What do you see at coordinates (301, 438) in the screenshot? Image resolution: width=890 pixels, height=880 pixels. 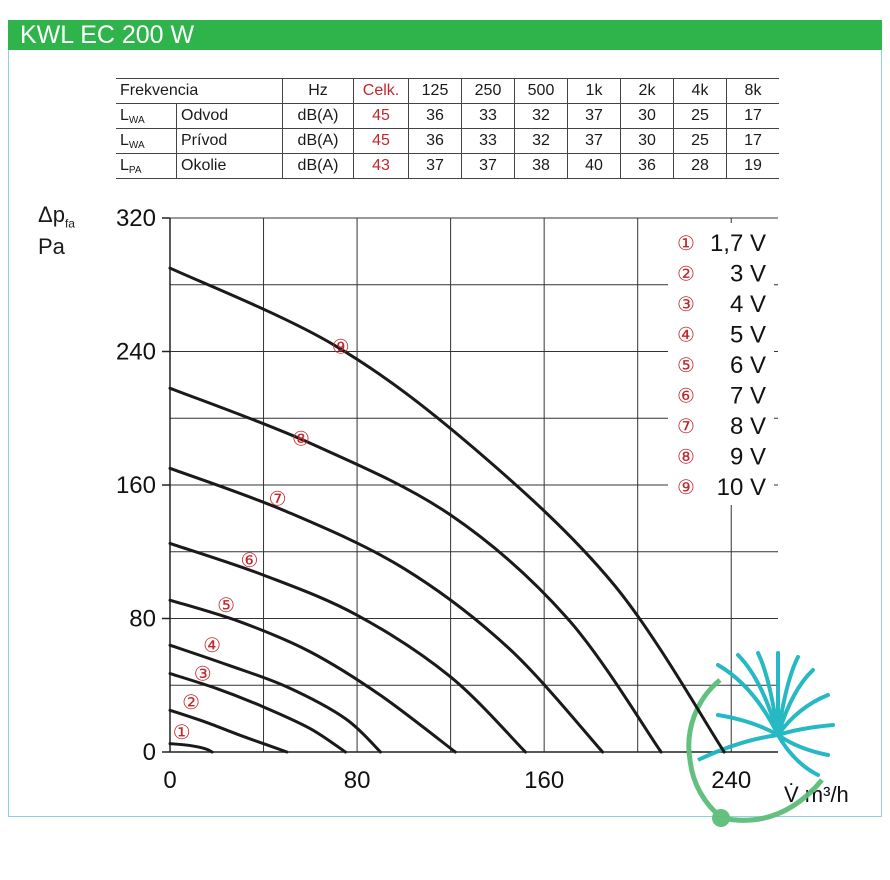 I see `curve-marker-8: ⑧` at bounding box center [301, 438].